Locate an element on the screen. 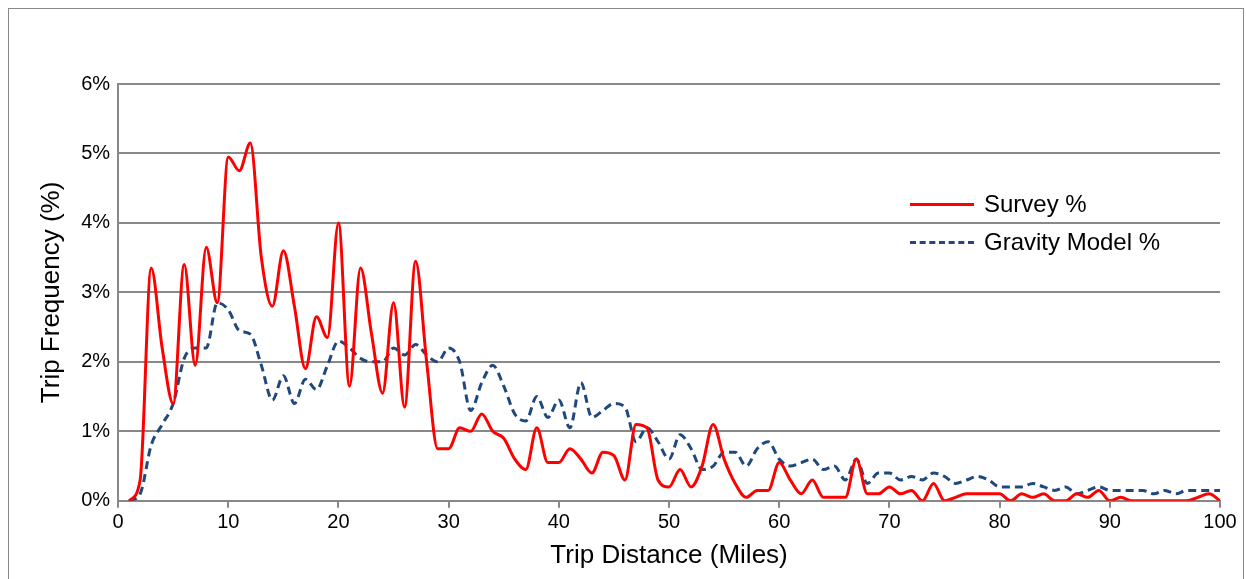 Image resolution: width=1246 pixels, height=579 pixels. y-tick-label: 2% is located at coordinates (96, 360).